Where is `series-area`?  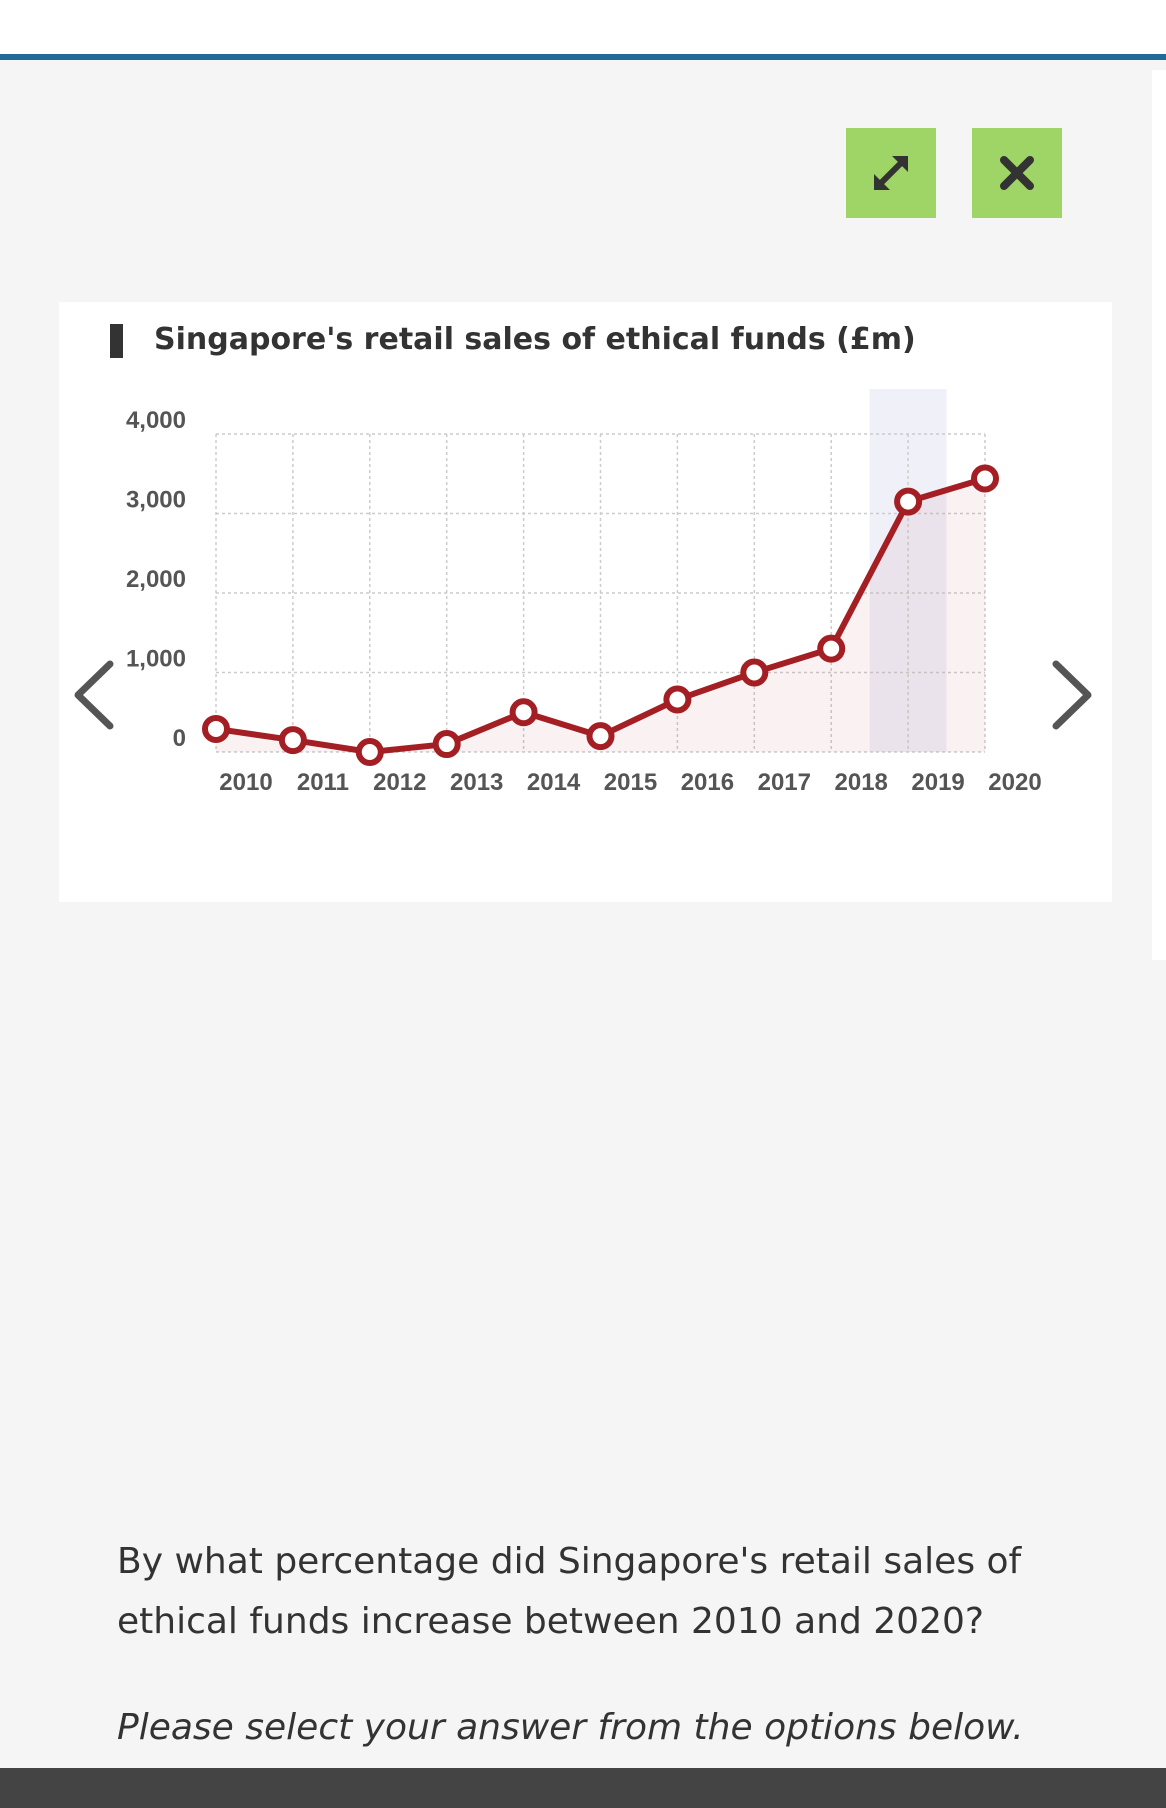 series-area is located at coordinates (600, 615).